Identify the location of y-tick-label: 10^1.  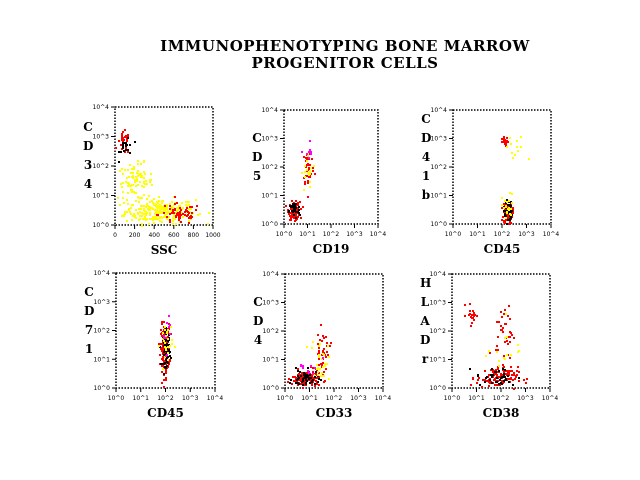
(102, 359).